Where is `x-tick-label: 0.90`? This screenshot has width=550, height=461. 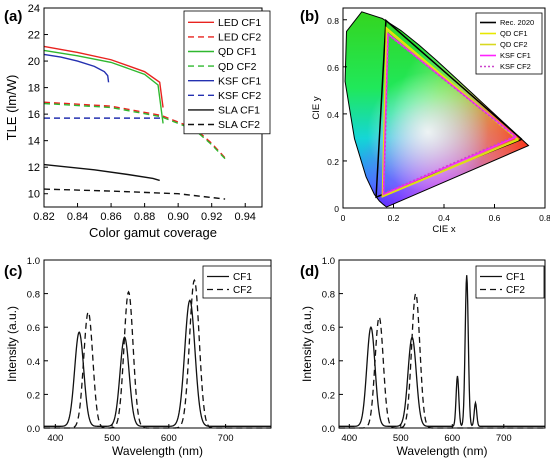 x-tick-label: 0.90 is located at coordinates (177, 217).